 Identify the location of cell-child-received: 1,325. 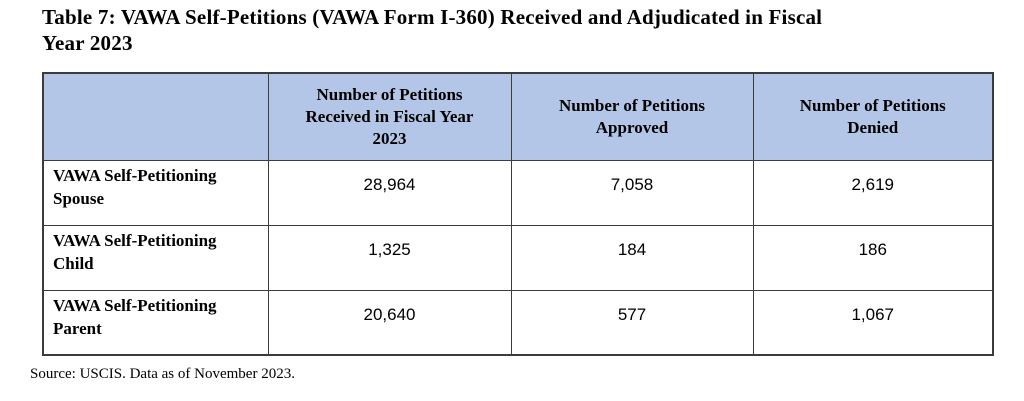
(389, 257).